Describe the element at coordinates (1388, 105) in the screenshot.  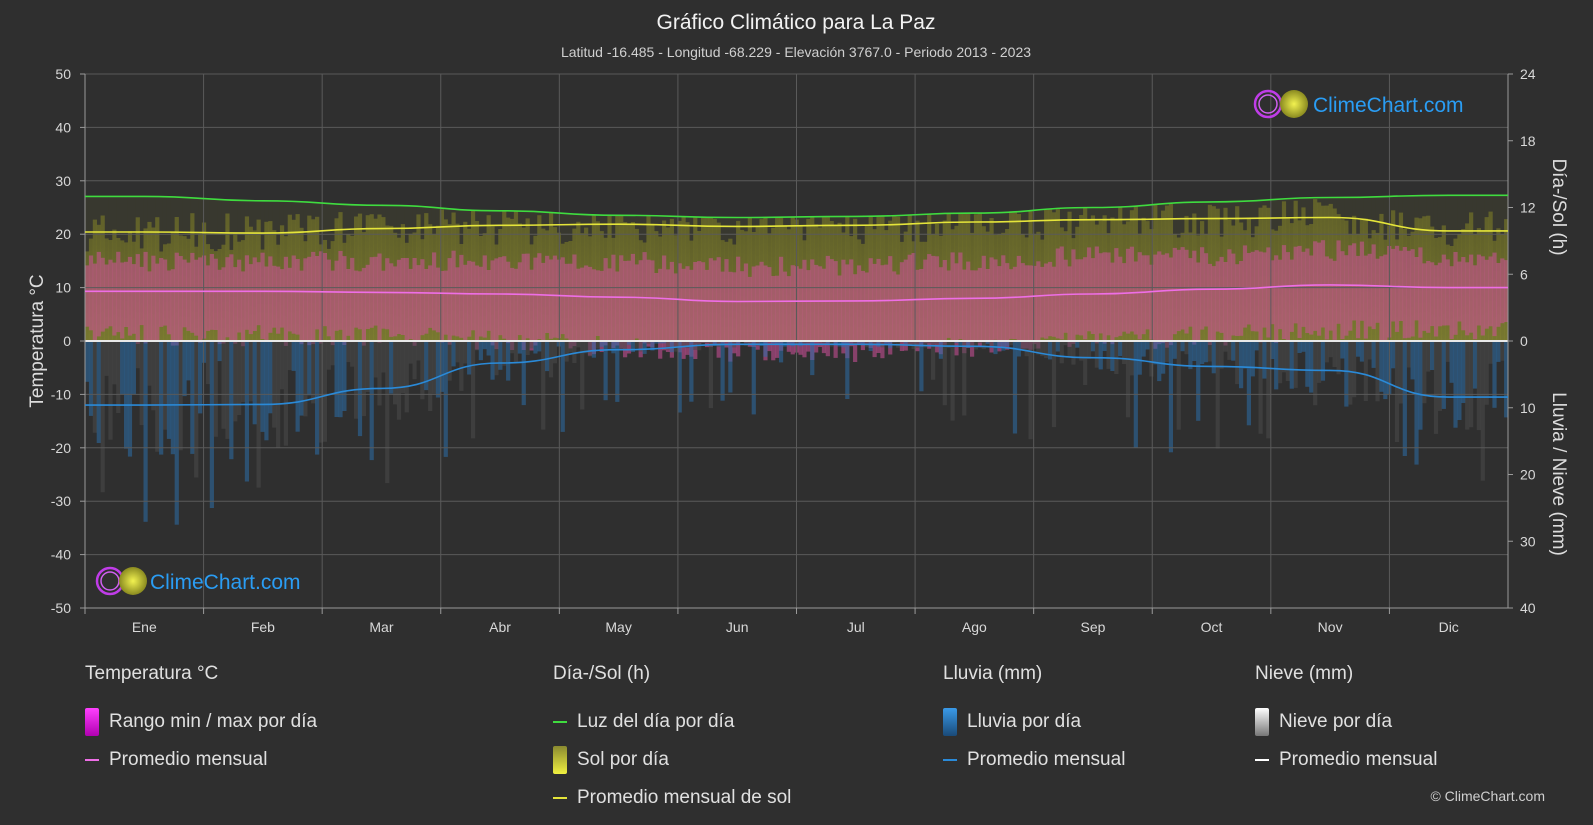
I see `logo-text-top: ClimeChart.com` at that location.